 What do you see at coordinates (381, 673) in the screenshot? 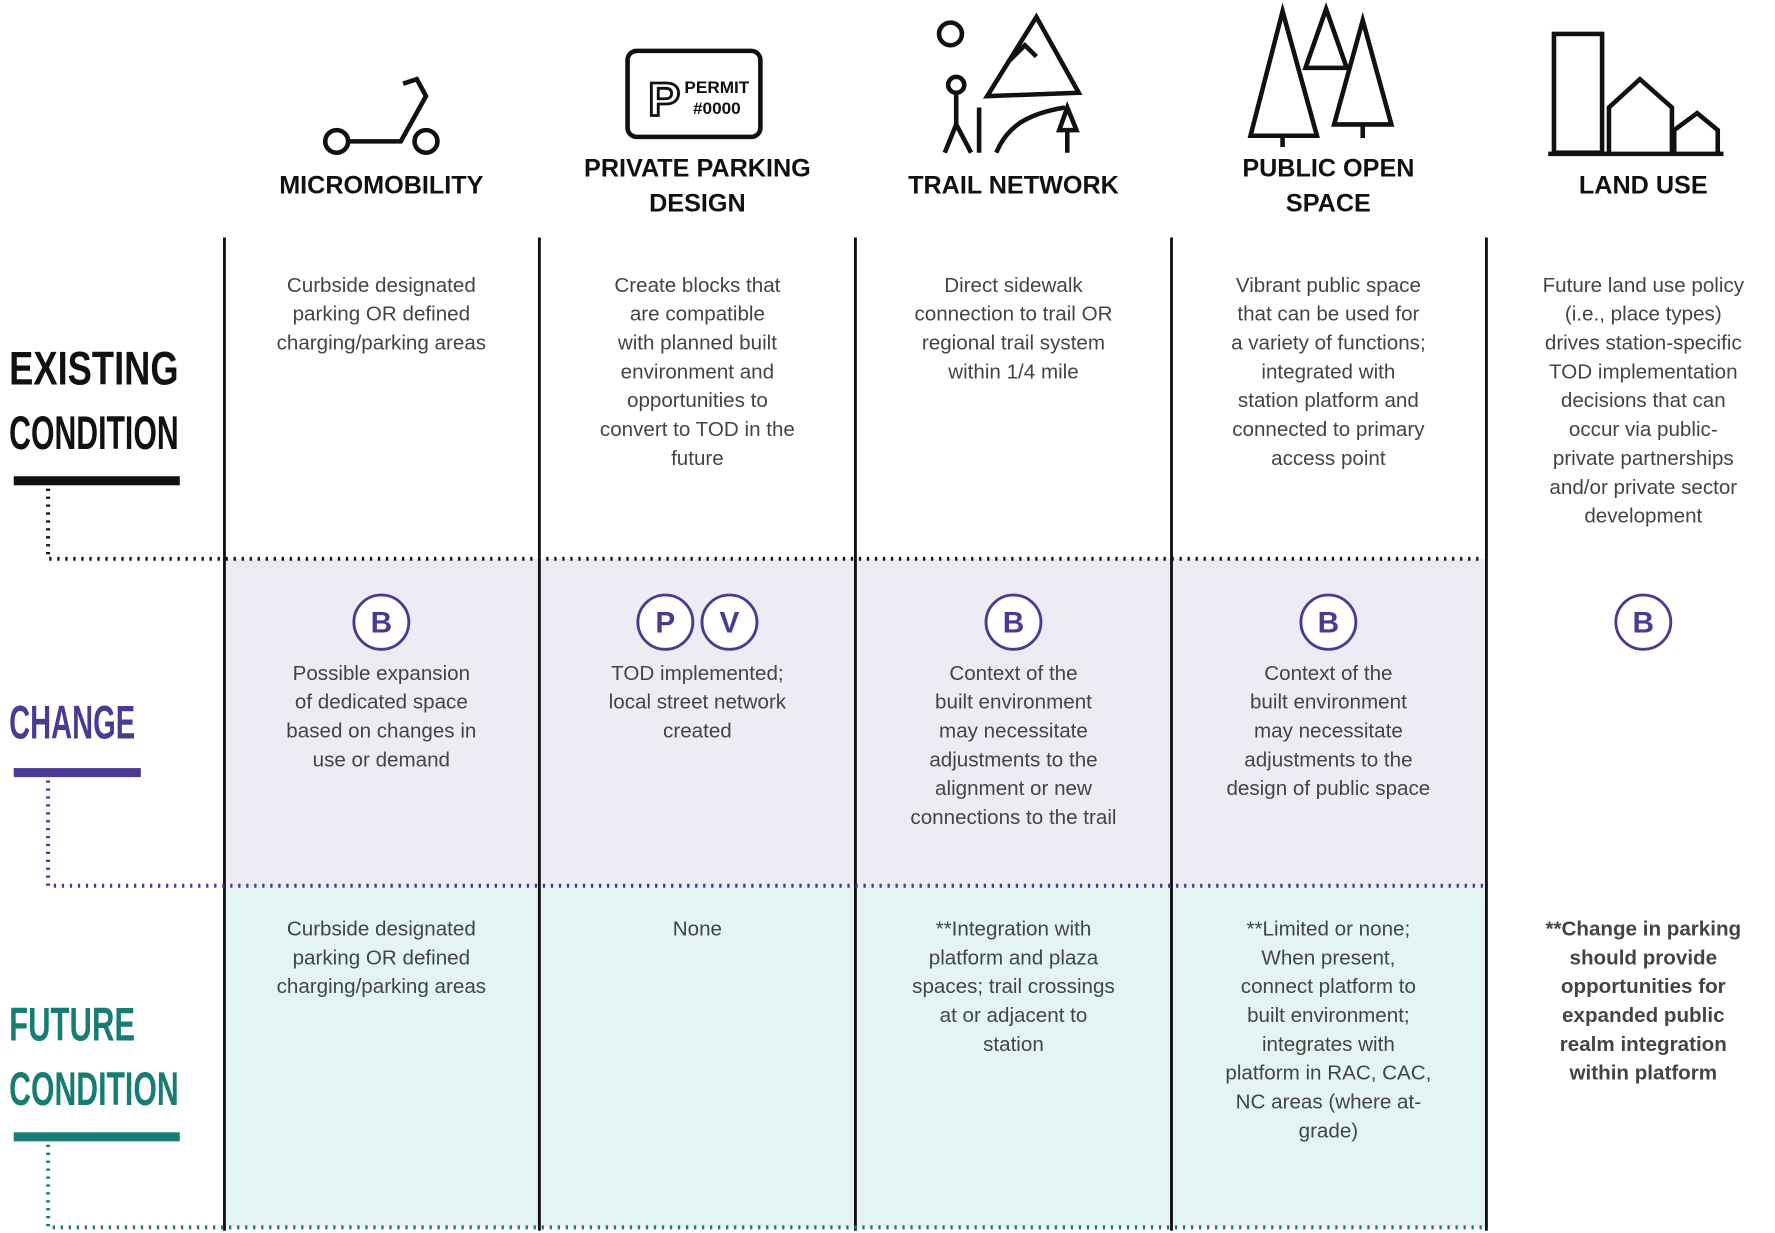
I see `text-line: Possible expansion` at bounding box center [381, 673].